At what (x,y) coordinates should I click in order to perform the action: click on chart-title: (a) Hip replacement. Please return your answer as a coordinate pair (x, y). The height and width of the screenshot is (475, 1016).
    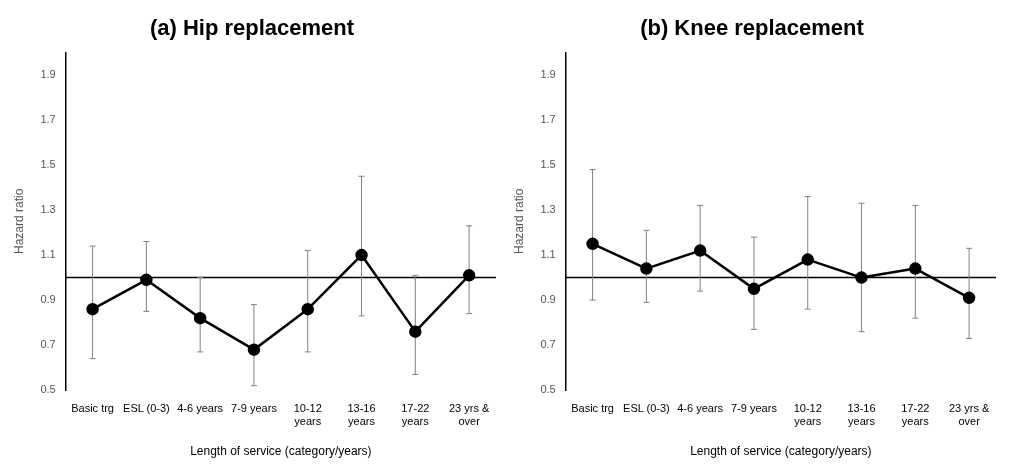
    Looking at the image, I should click on (252, 28).